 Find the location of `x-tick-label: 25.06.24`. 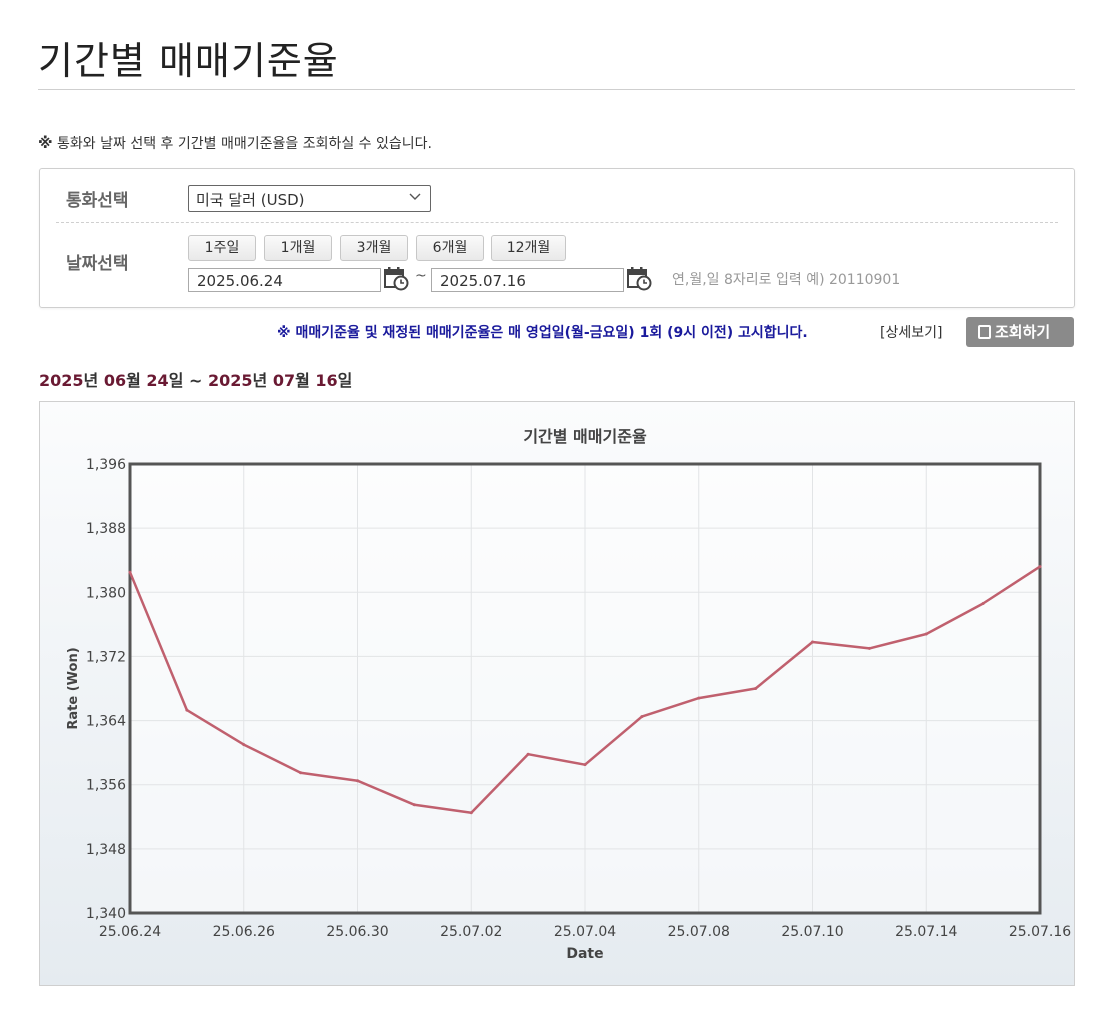

x-tick-label: 25.06.24 is located at coordinates (130, 932).